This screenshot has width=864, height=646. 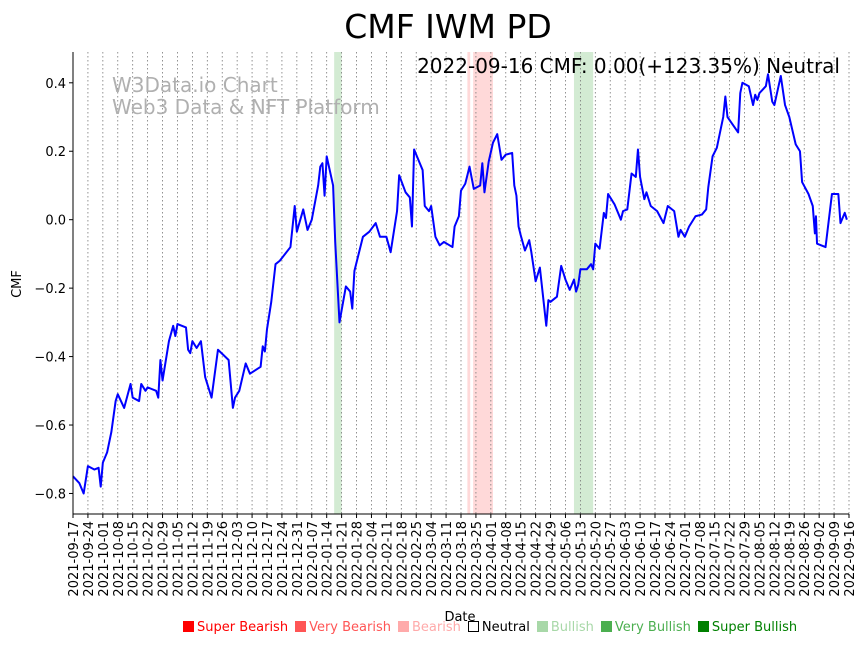 I want to click on x-tick-label: 2022-01-14, so click(x=328, y=559).